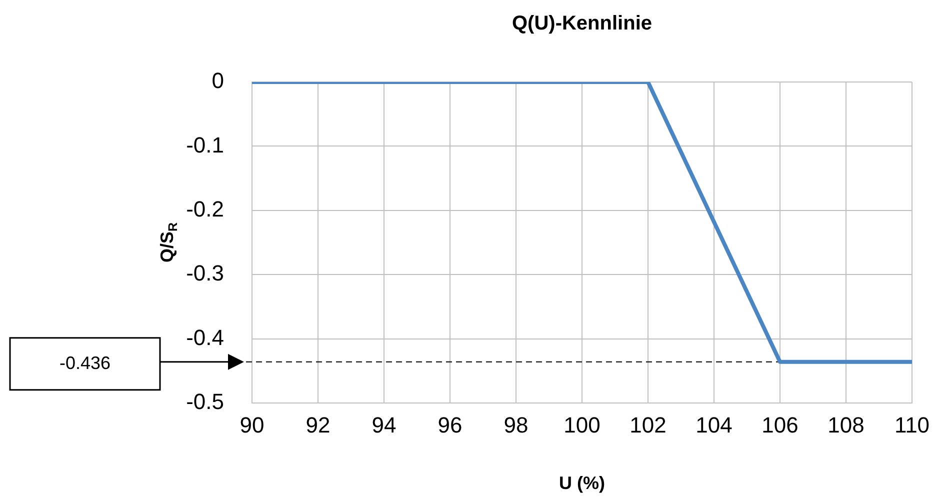  I want to click on y-tick-label: 0, so click(218, 81).